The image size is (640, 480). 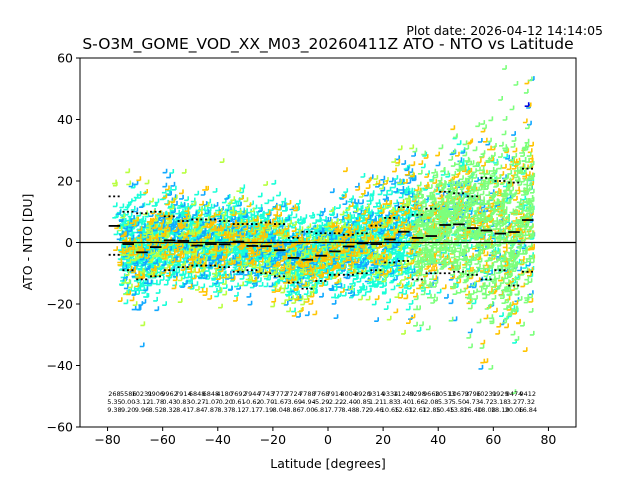 I want to click on bin-mean-16: -2.22, so click(x=334, y=402).